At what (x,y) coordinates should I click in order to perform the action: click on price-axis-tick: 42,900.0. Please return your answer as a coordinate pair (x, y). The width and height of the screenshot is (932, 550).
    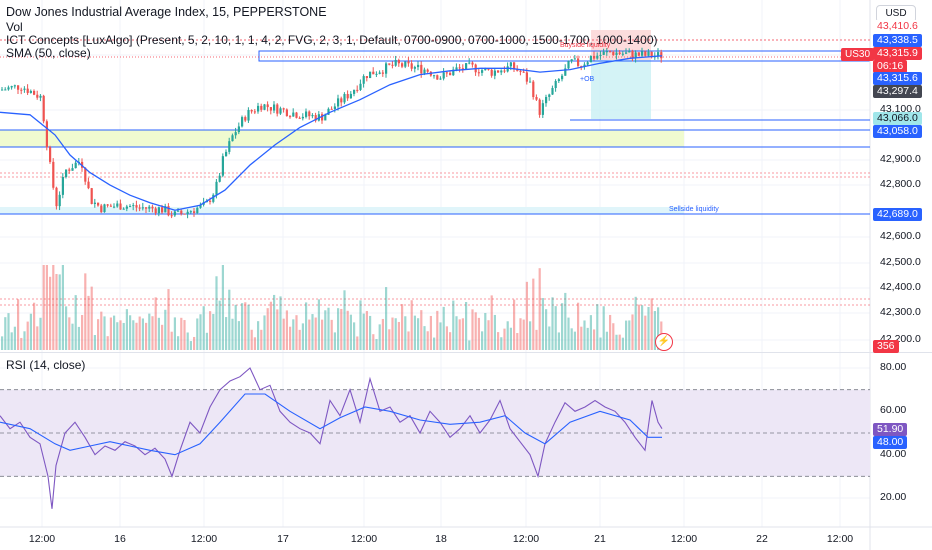
    Looking at the image, I should click on (900, 159).